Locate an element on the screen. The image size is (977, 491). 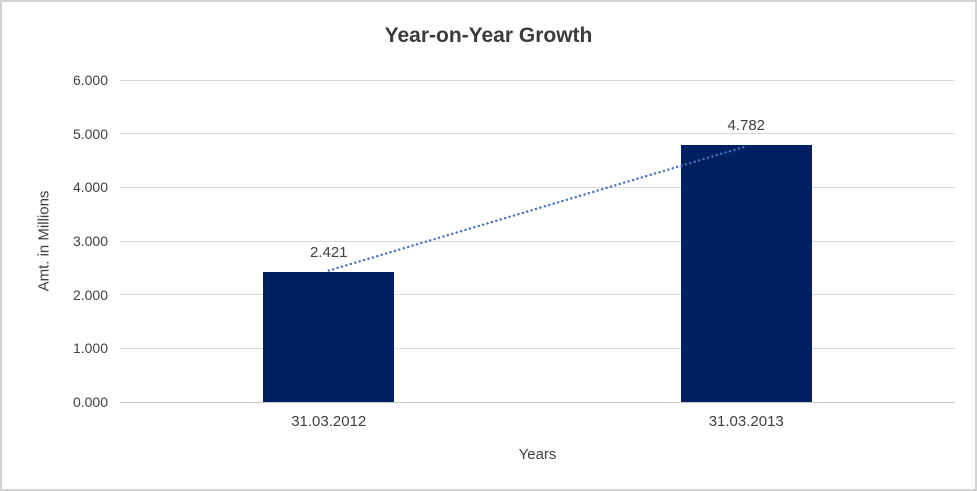
y-tick-label: 5.000 is located at coordinates (90, 133).